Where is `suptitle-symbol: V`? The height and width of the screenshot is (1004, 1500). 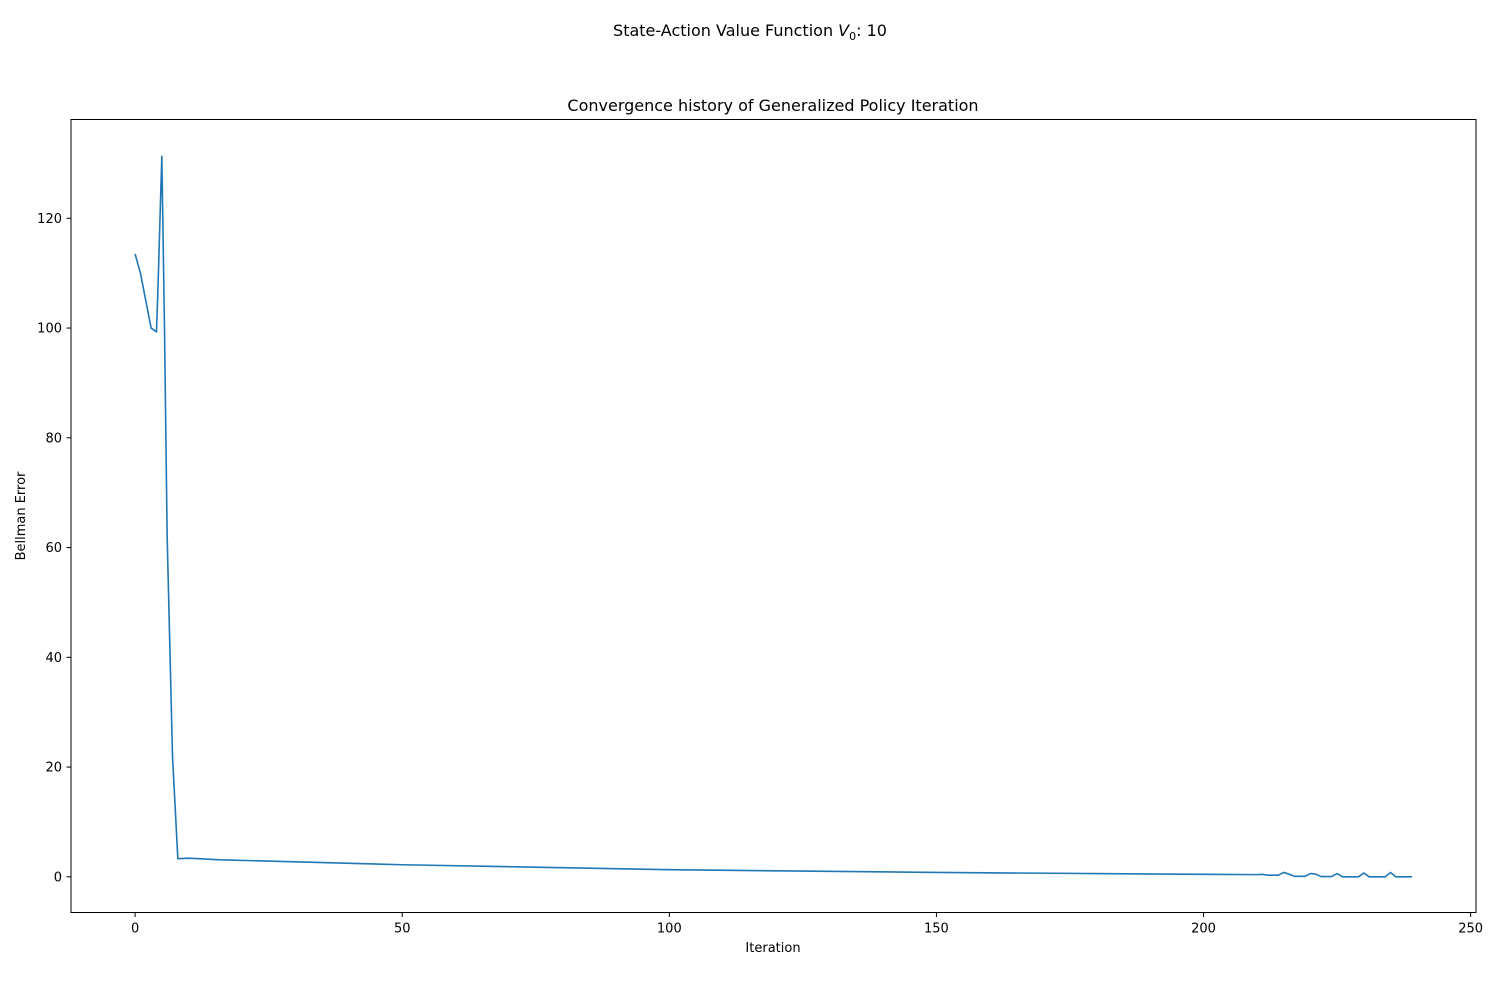 suptitle-symbol: V is located at coordinates (844, 30).